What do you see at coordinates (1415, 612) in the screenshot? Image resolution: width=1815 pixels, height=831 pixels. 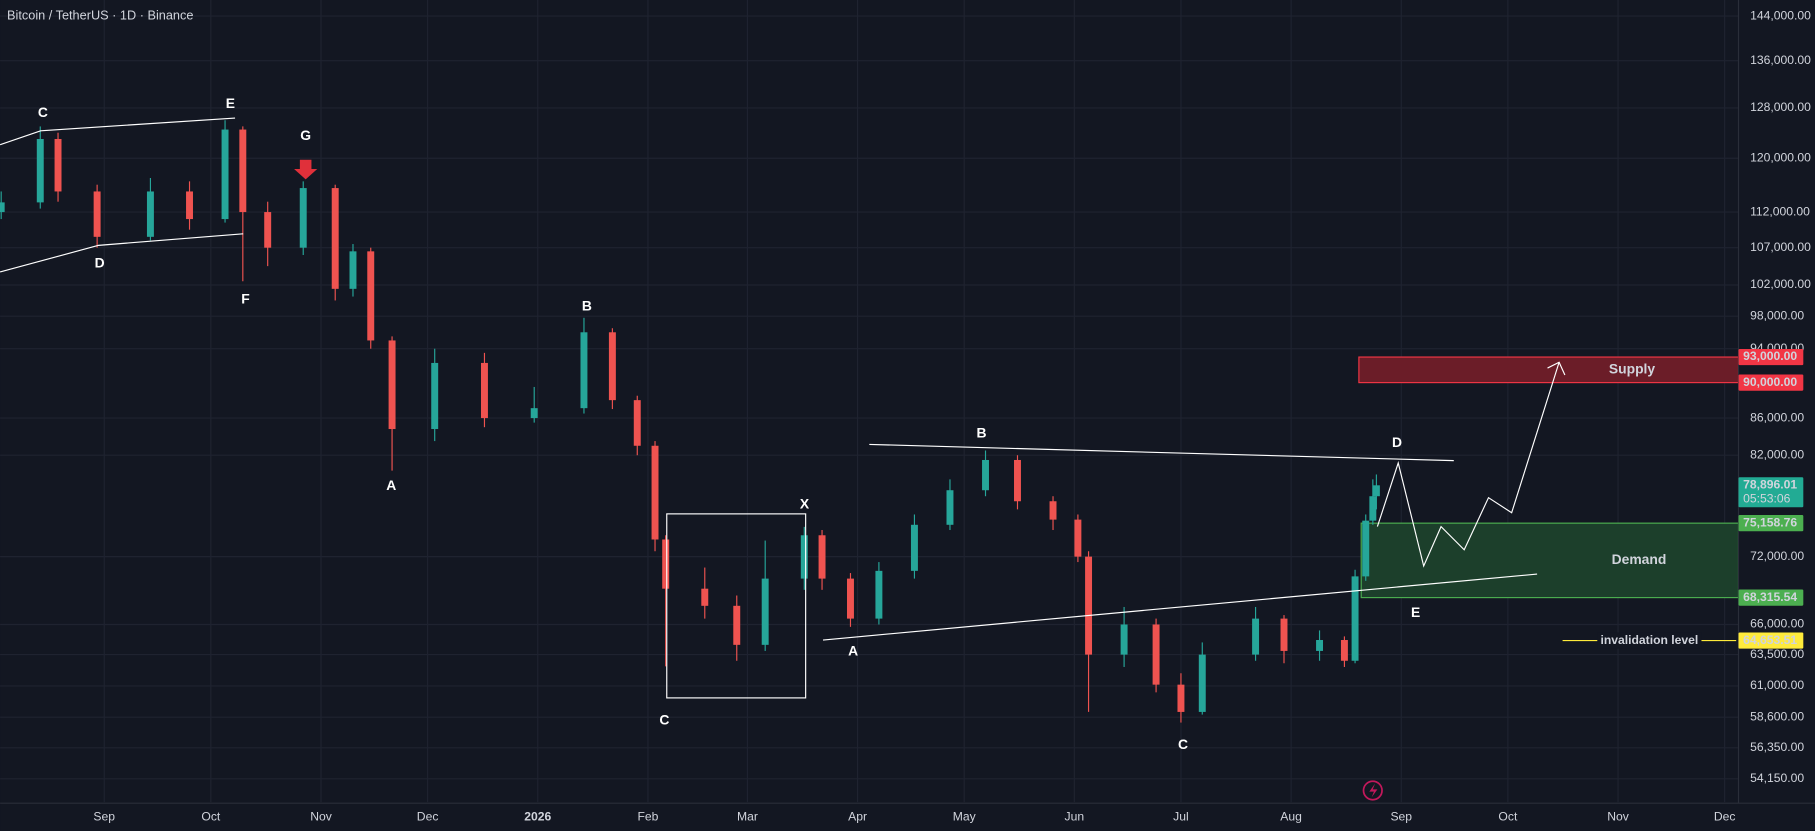 I see `wave-label: E` at bounding box center [1415, 612].